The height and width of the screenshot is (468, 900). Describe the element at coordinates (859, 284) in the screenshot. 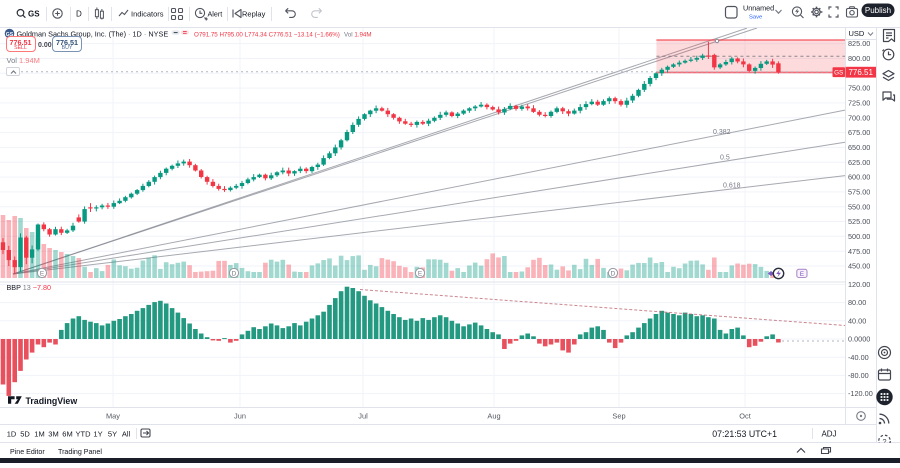

I see `svg-text: 120.00` at that location.